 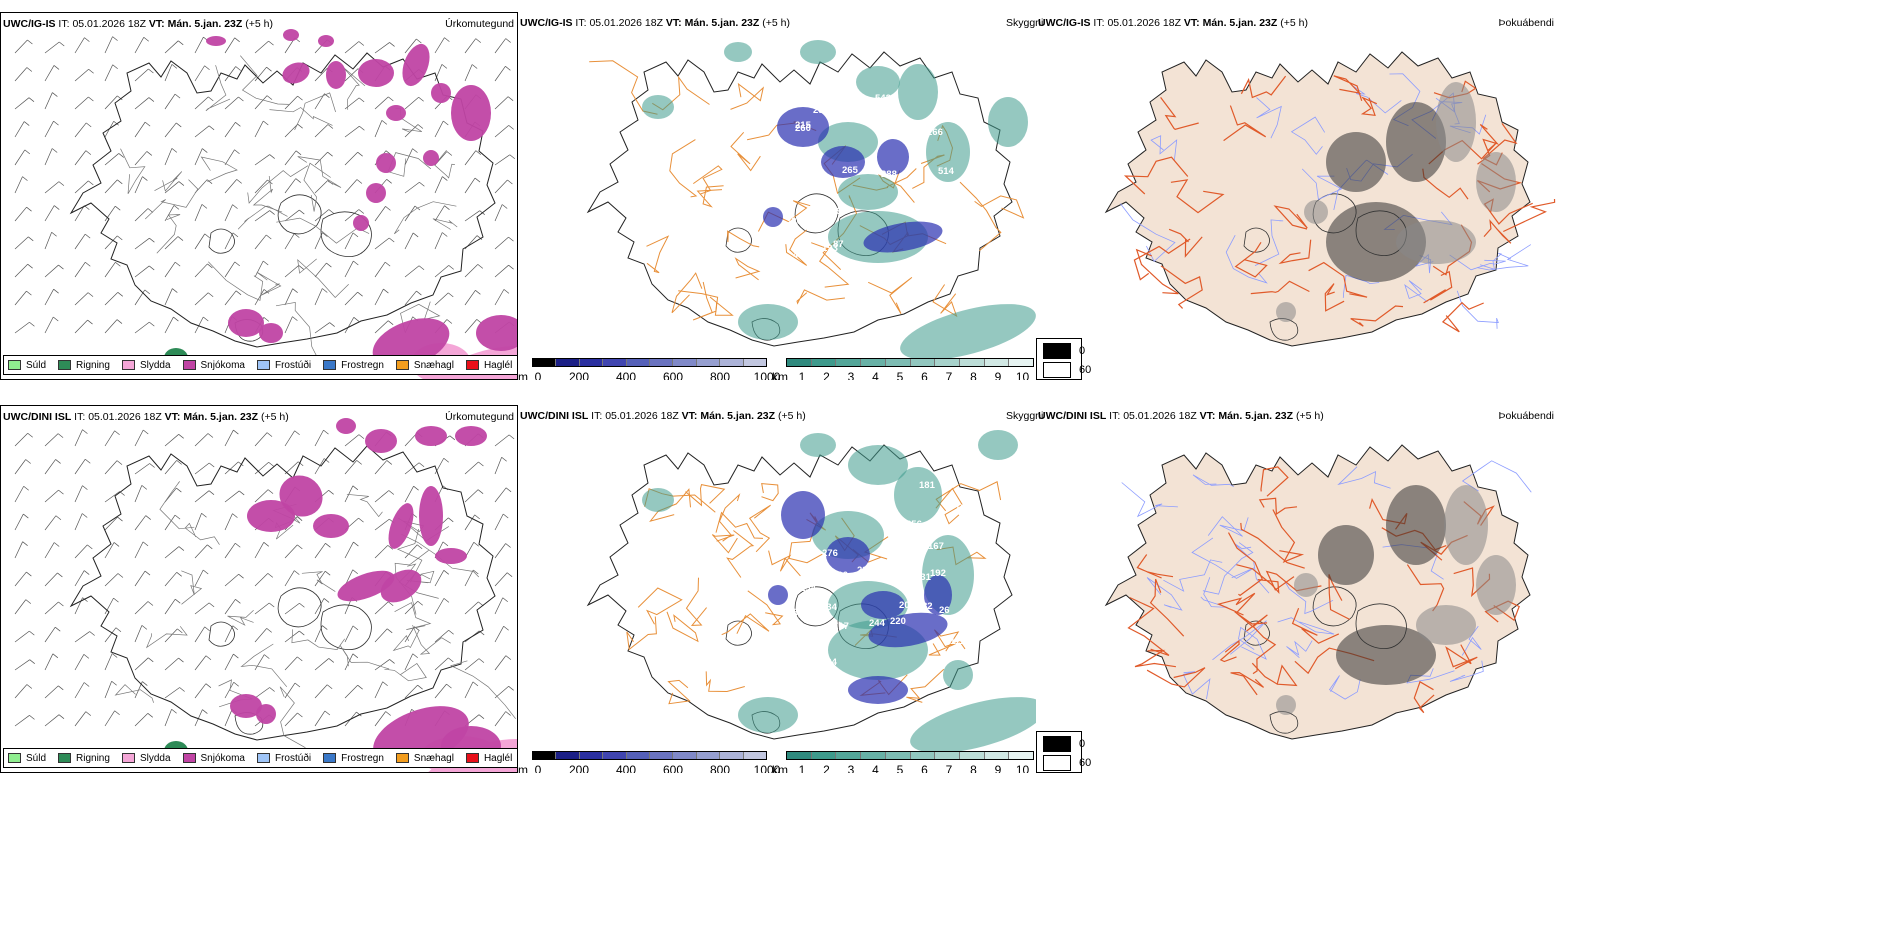 What do you see at coordinates (938, 573) in the screenshot?
I see `cloud-base-label: 192` at bounding box center [938, 573].